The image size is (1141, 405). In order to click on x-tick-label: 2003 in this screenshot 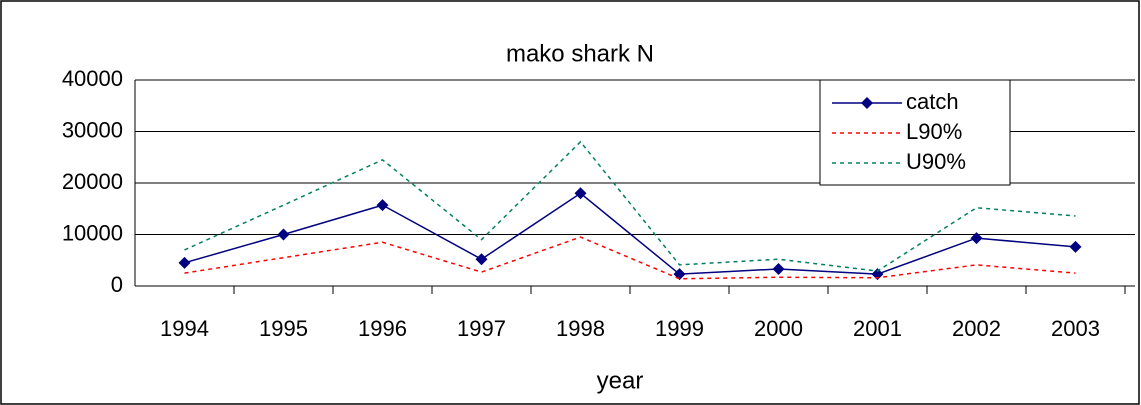, I will do `click(1075, 328)`.